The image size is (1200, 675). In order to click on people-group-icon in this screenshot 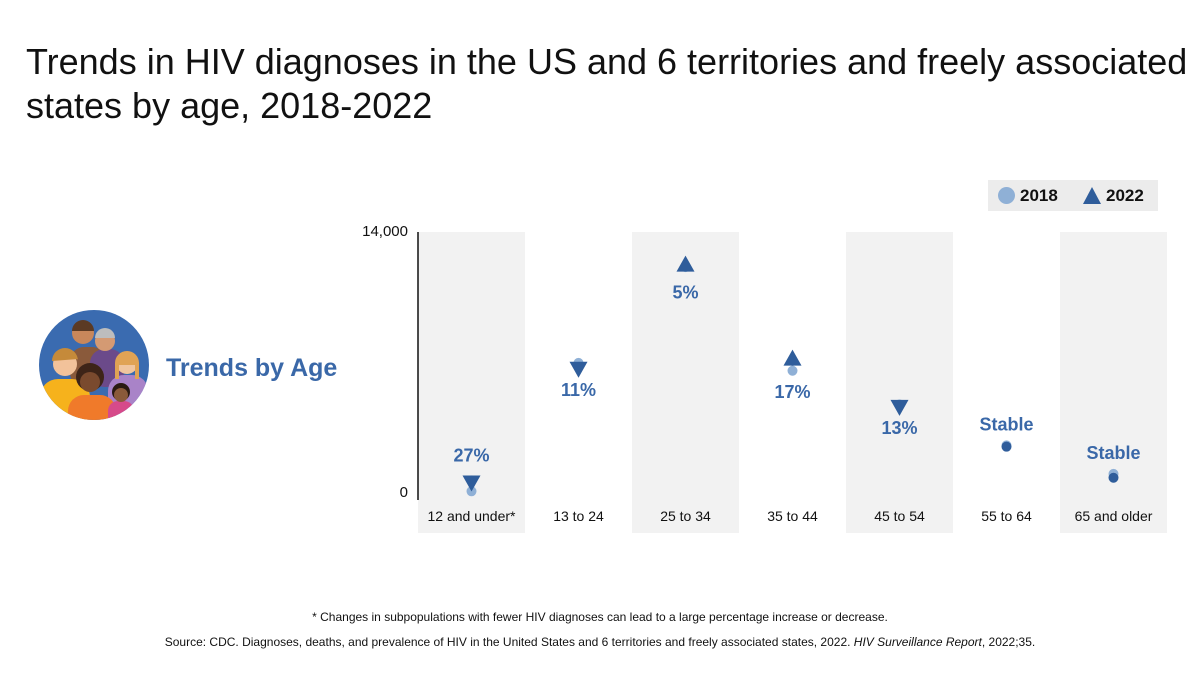, I will do `click(94, 365)`.